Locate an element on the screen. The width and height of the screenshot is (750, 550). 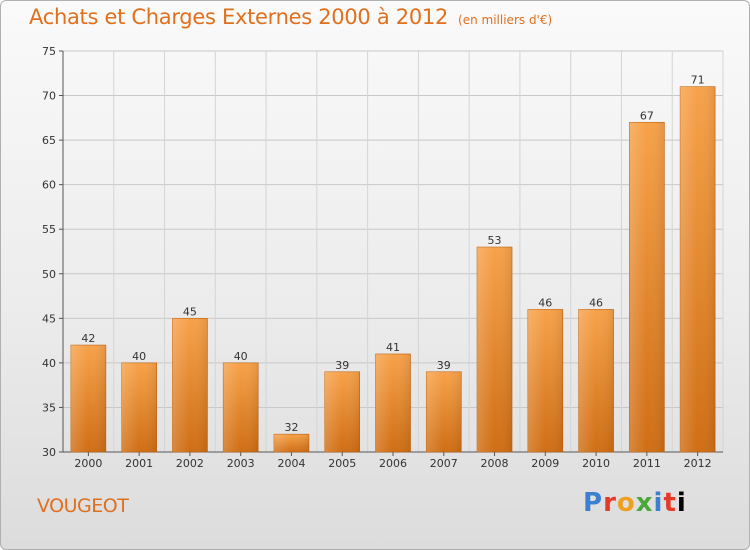
y-tick-label: 50 is located at coordinates (49, 274).